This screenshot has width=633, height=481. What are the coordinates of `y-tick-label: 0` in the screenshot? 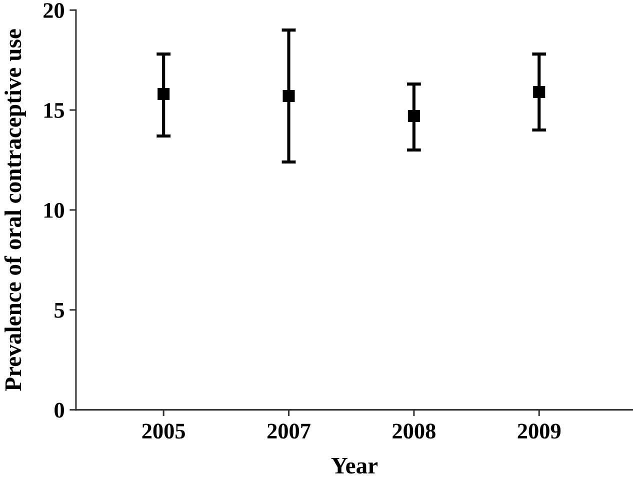 It's located at (59, 410).